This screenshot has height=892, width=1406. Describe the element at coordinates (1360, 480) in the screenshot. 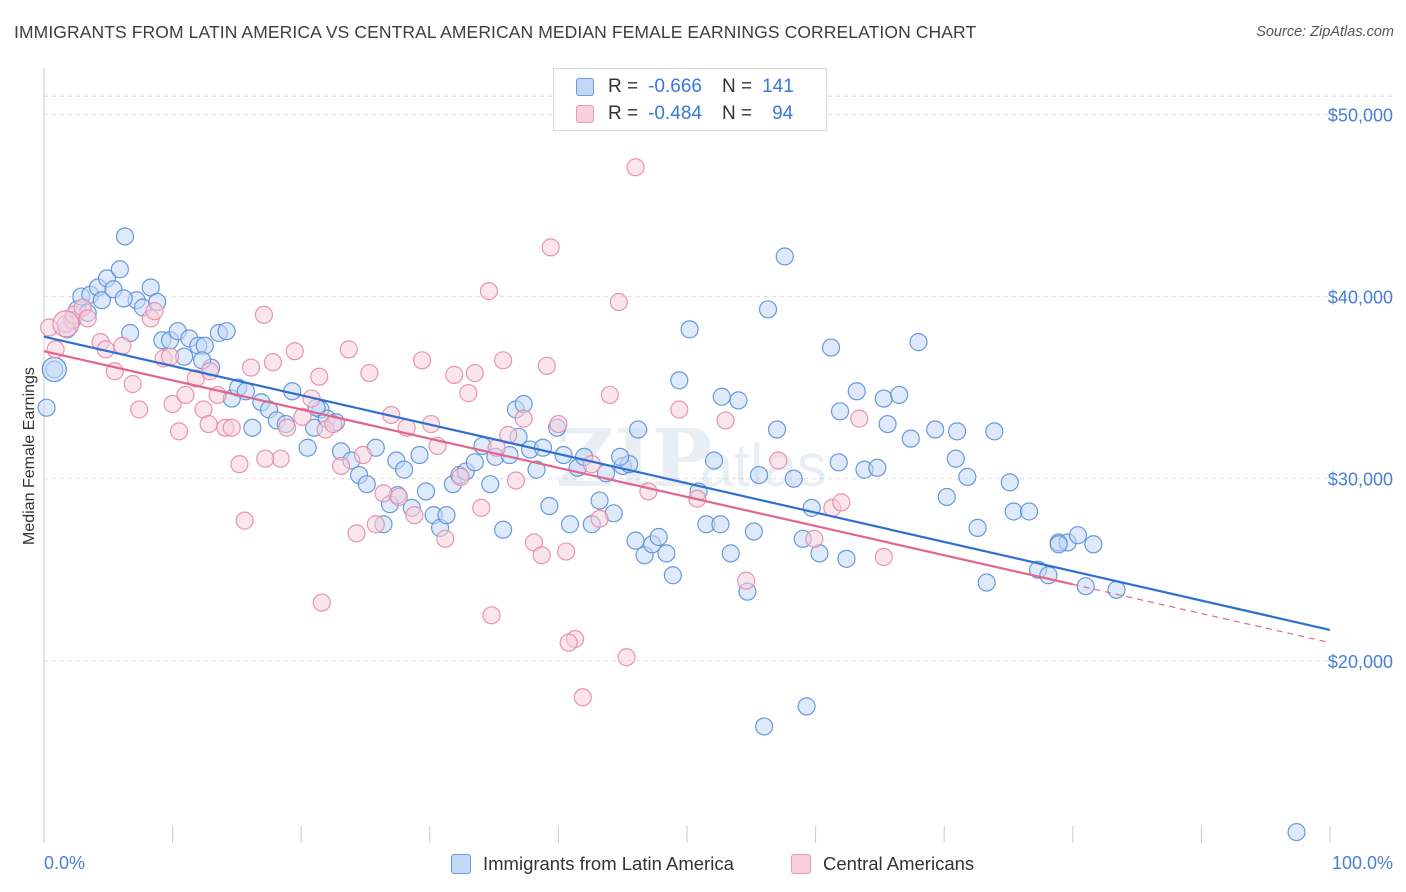

I see `y-tick-label: $30,000` at that location.